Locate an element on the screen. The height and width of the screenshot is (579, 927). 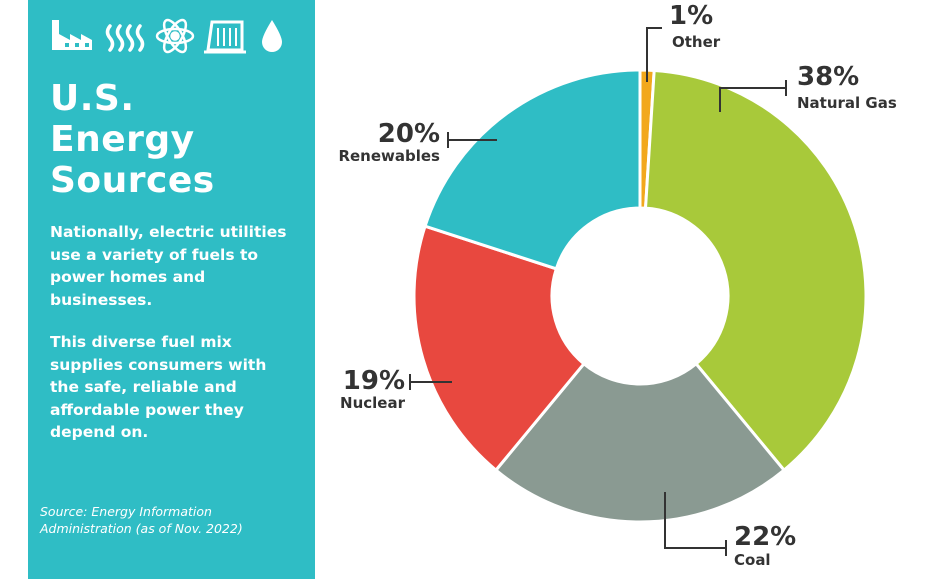
dam-icon is located at coordinates (225, 37).